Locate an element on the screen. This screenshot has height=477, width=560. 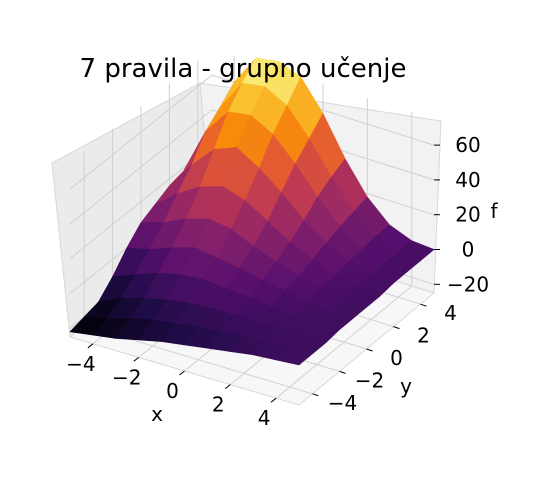
z-tick-label: −20 is located at coordinates (468, 284).